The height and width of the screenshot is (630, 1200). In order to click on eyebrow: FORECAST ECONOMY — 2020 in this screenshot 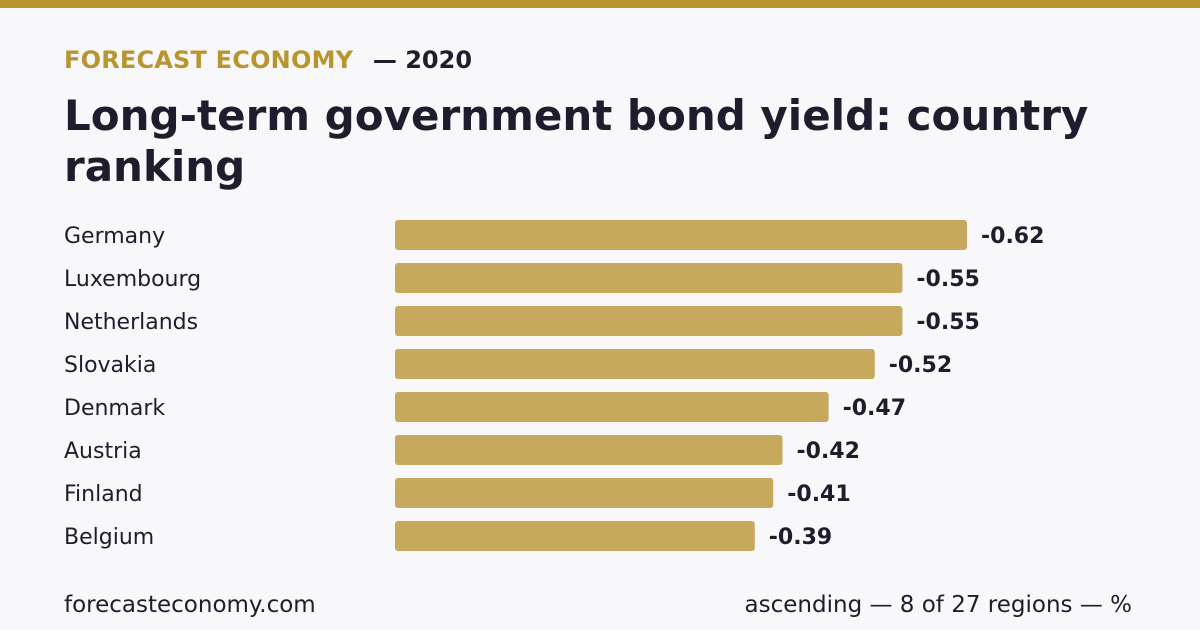, I will do `click(268, 60)`.